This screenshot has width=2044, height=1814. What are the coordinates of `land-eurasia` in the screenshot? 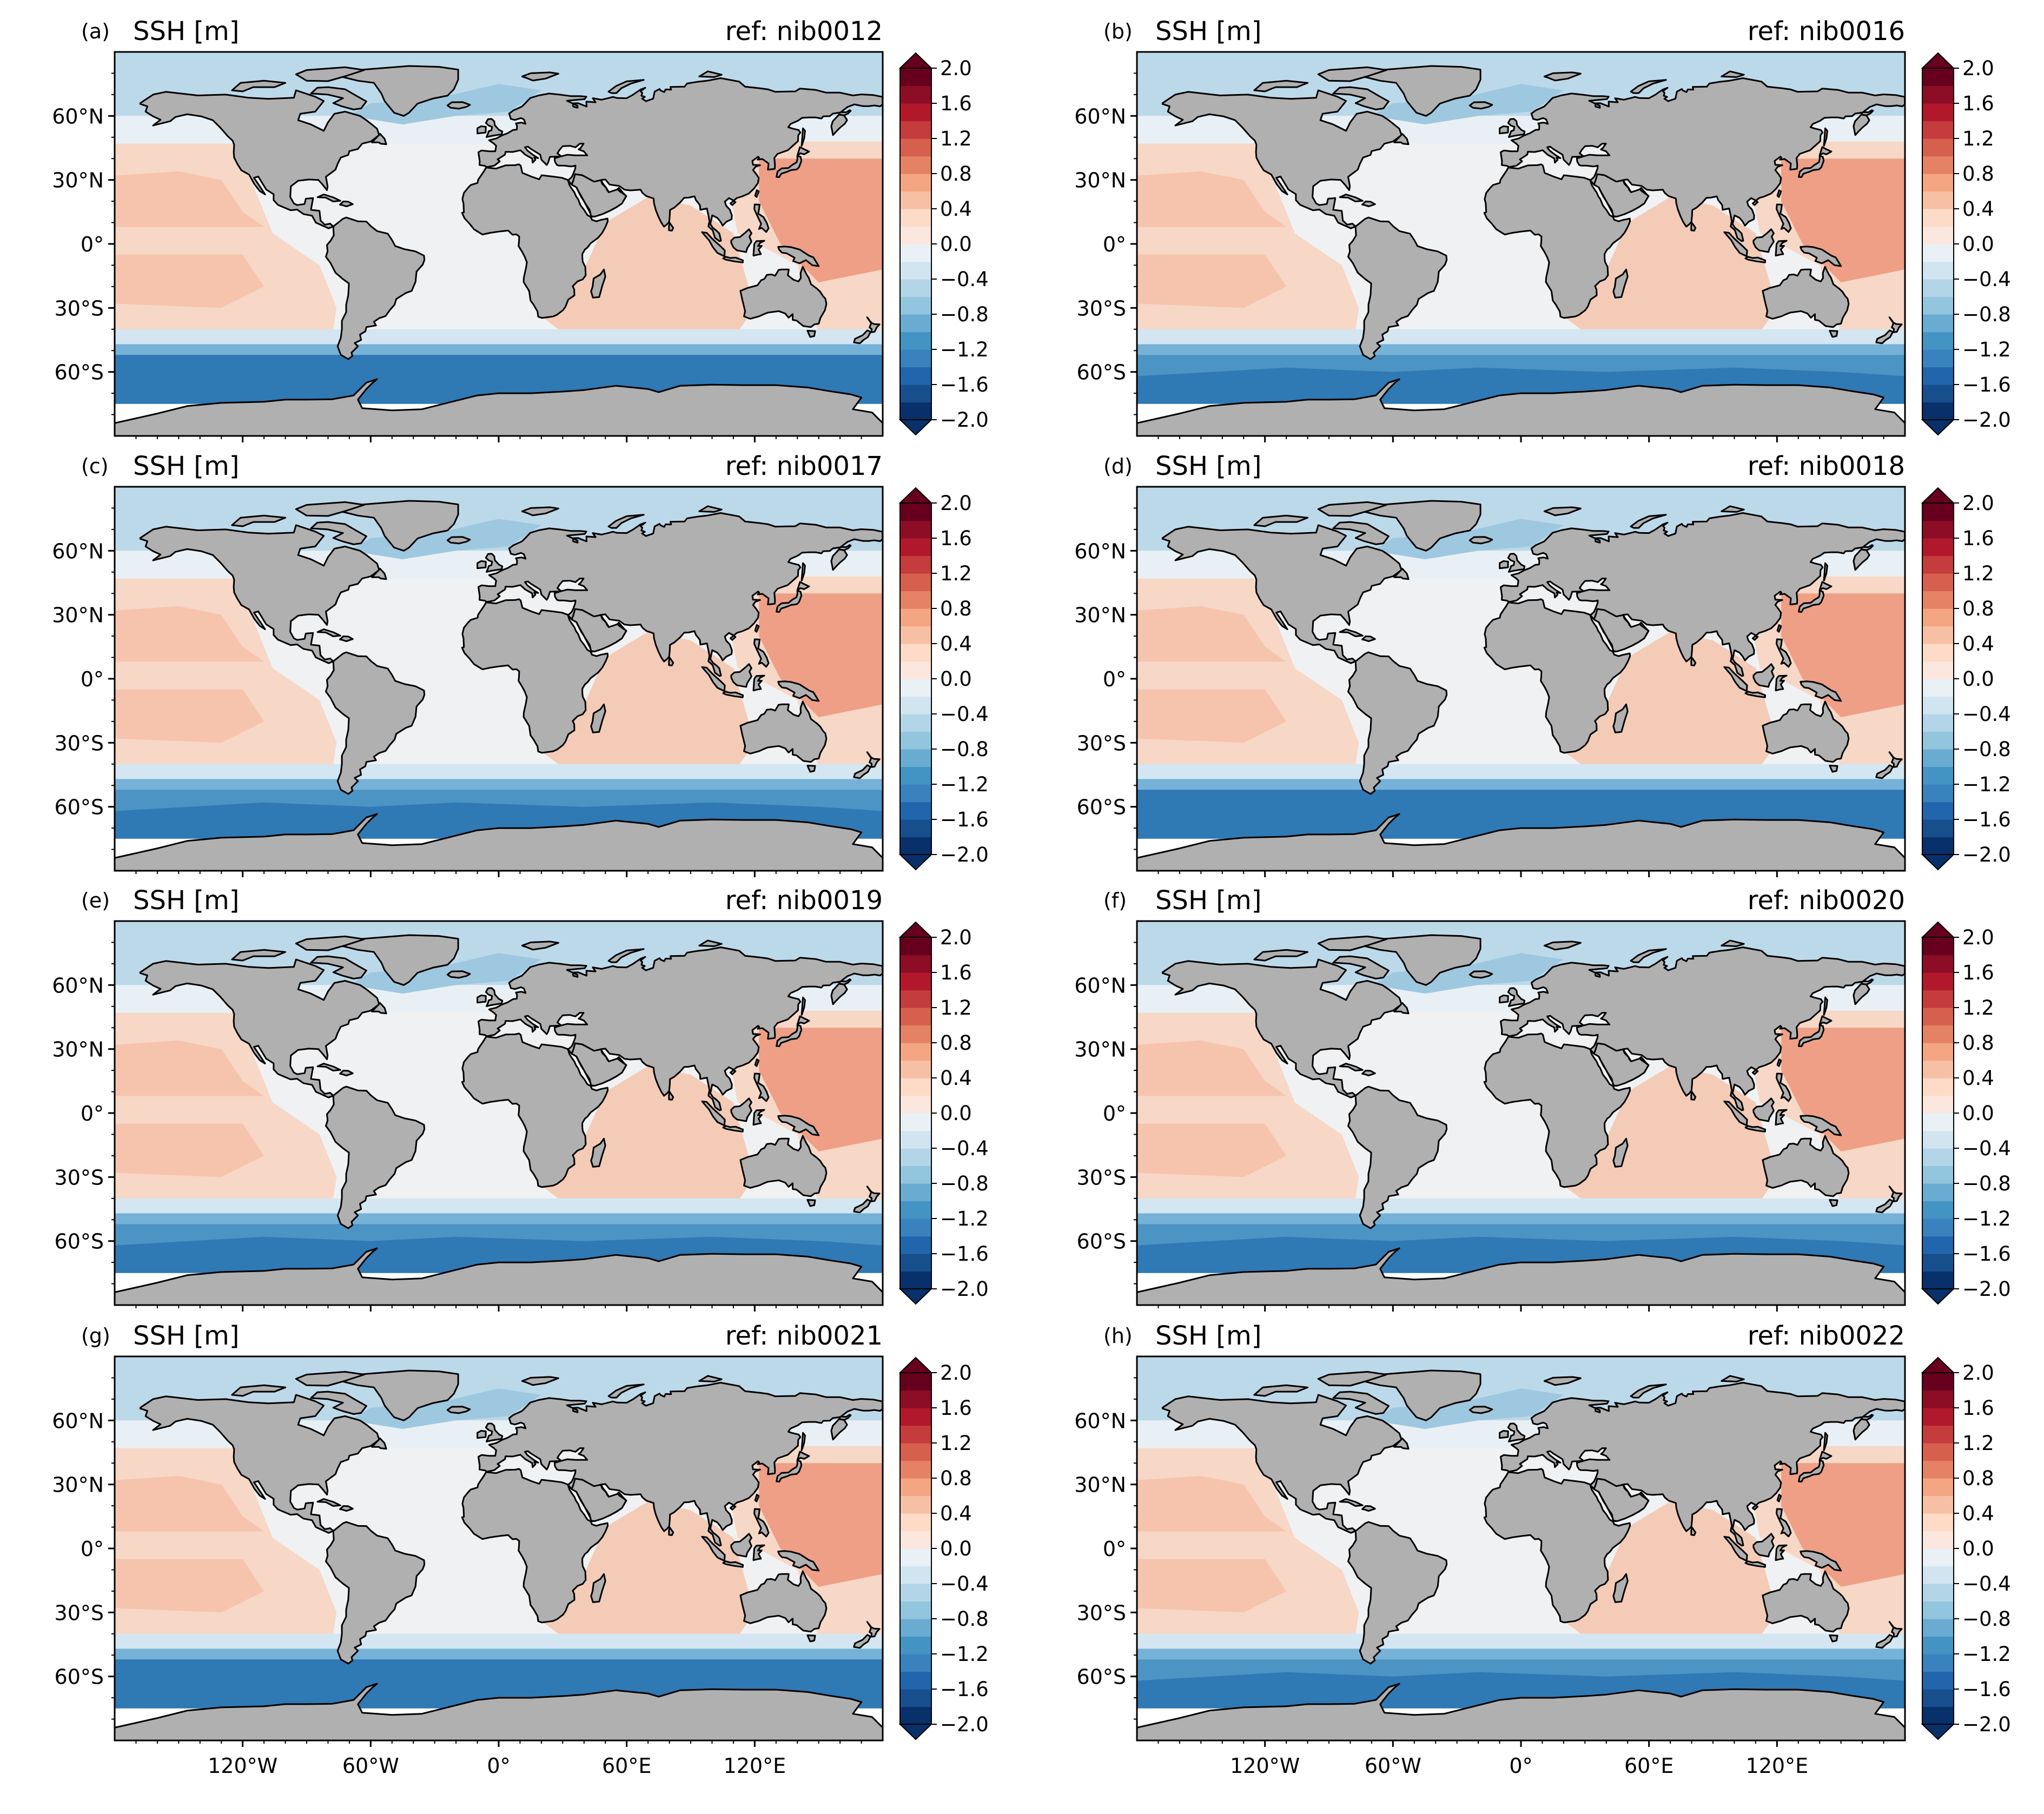 It's located at (680, 1464).